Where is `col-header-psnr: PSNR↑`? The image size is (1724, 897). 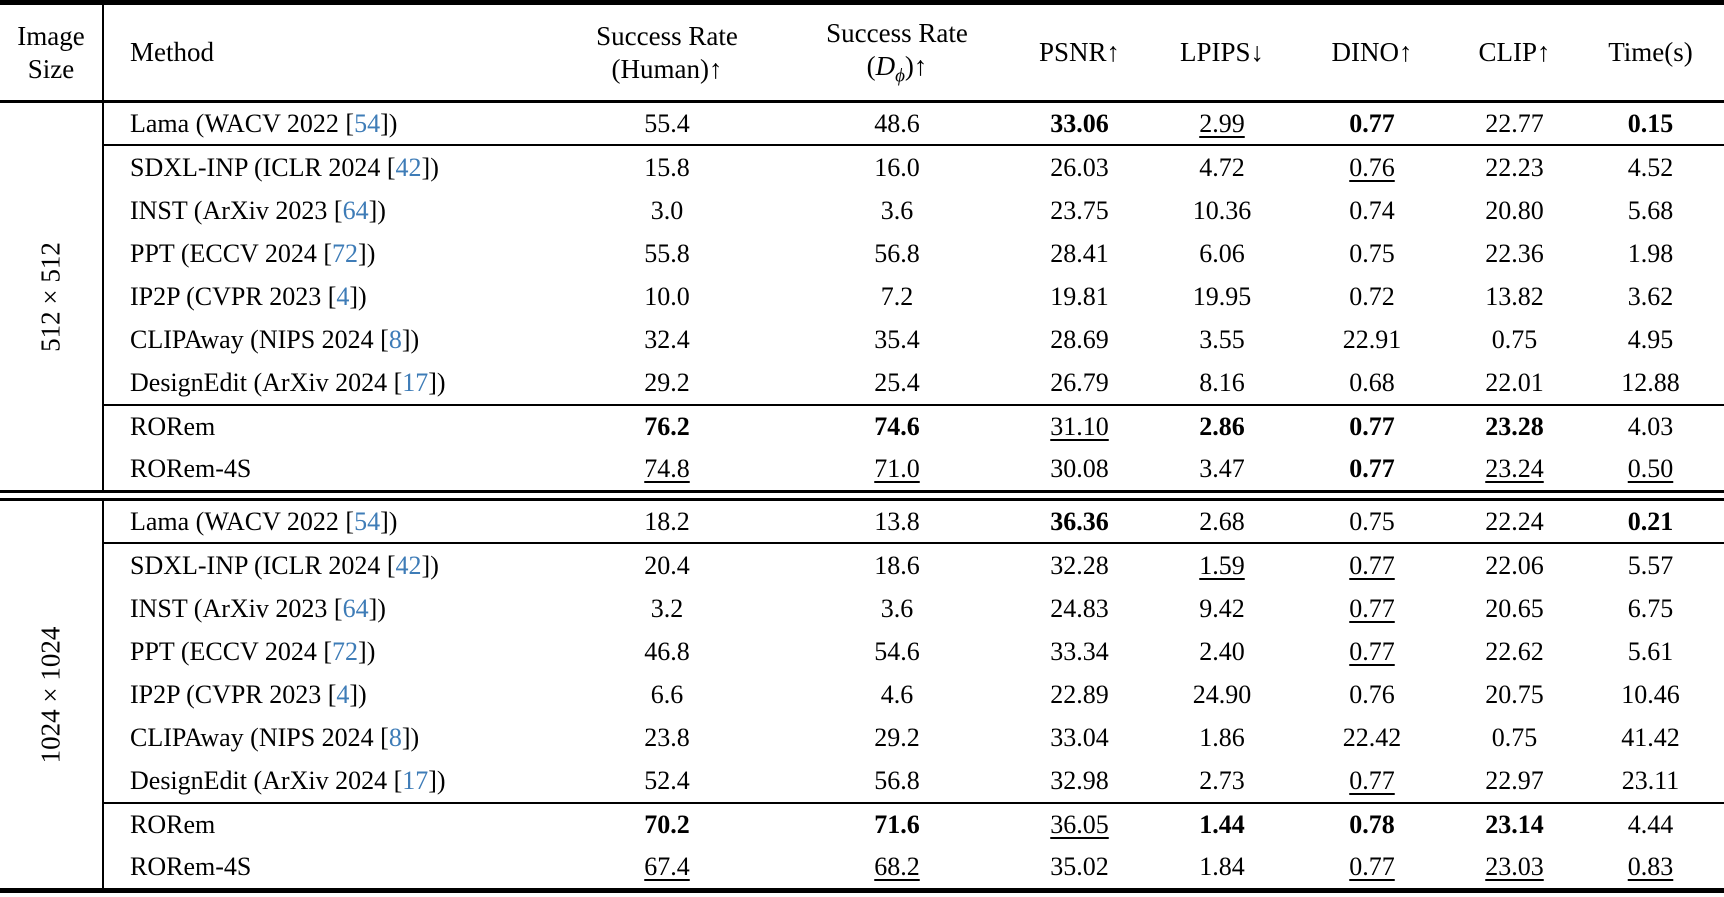 col-header-psnr: PSNR↑ is located at coordinates (1079, 52).